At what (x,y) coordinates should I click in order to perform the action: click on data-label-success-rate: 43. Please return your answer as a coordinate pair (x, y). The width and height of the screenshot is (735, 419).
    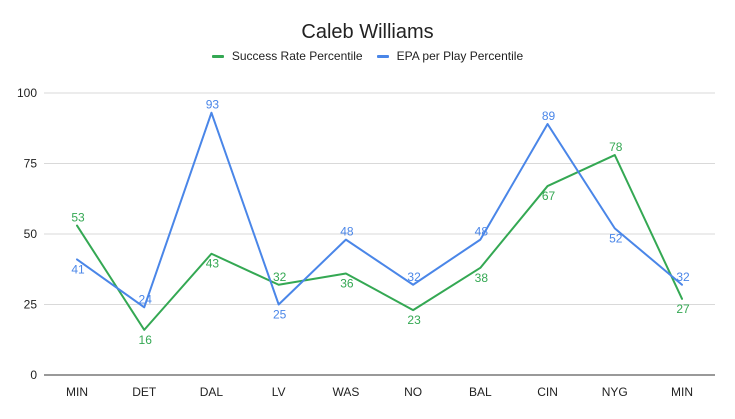
    Looking at the image, I should click on (213, 264).